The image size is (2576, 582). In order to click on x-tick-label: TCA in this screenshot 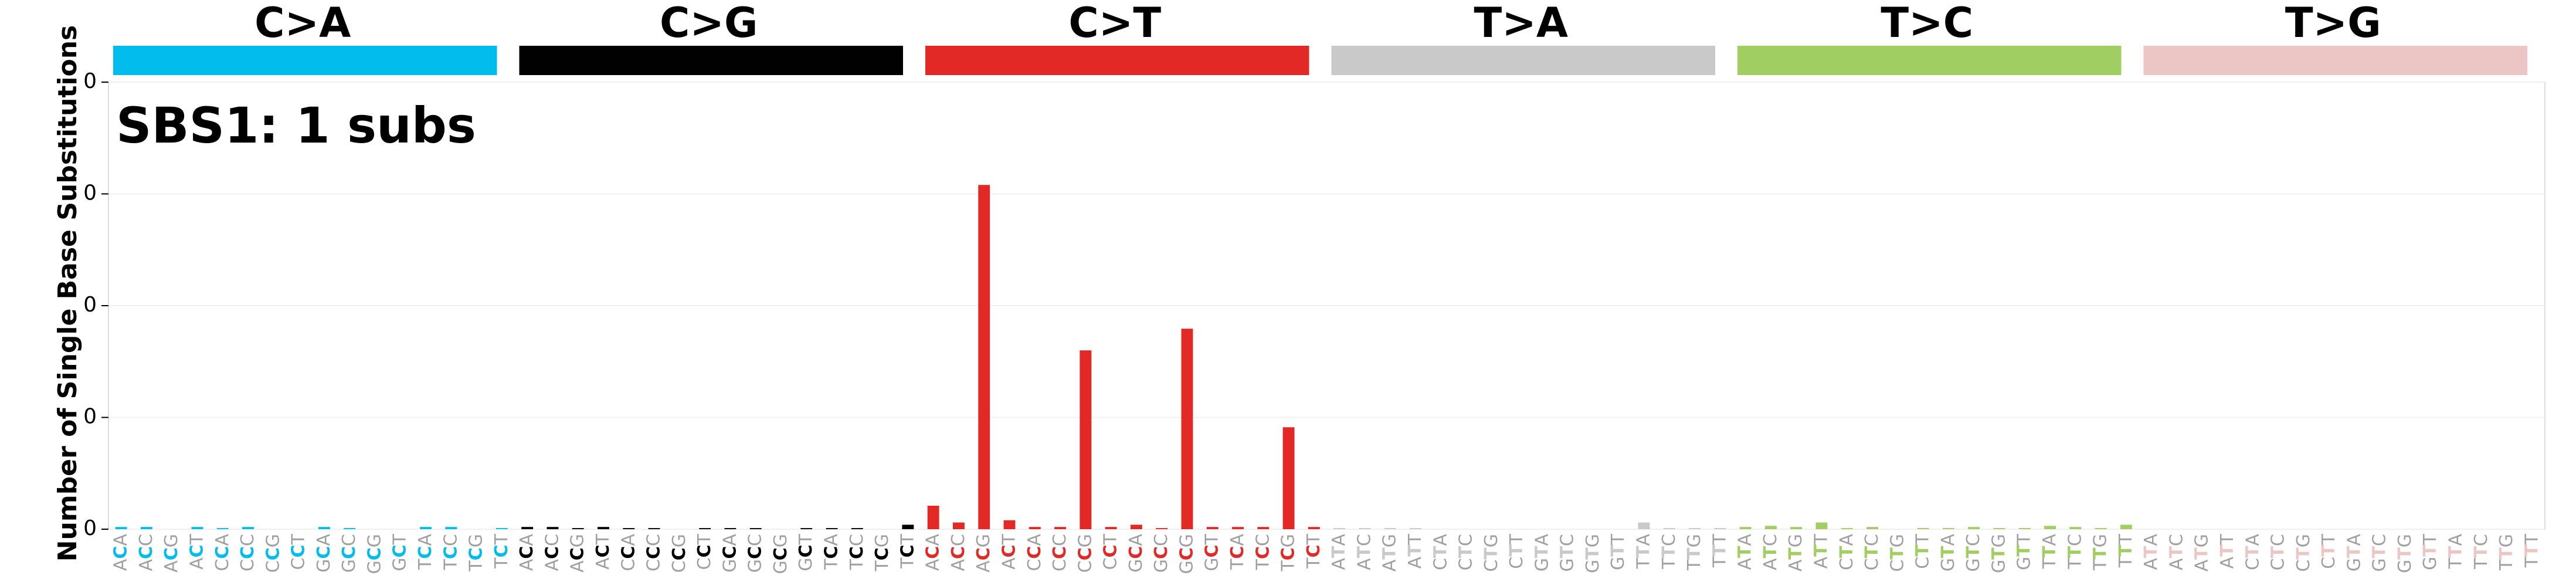, I will do `click(831, 552)`.